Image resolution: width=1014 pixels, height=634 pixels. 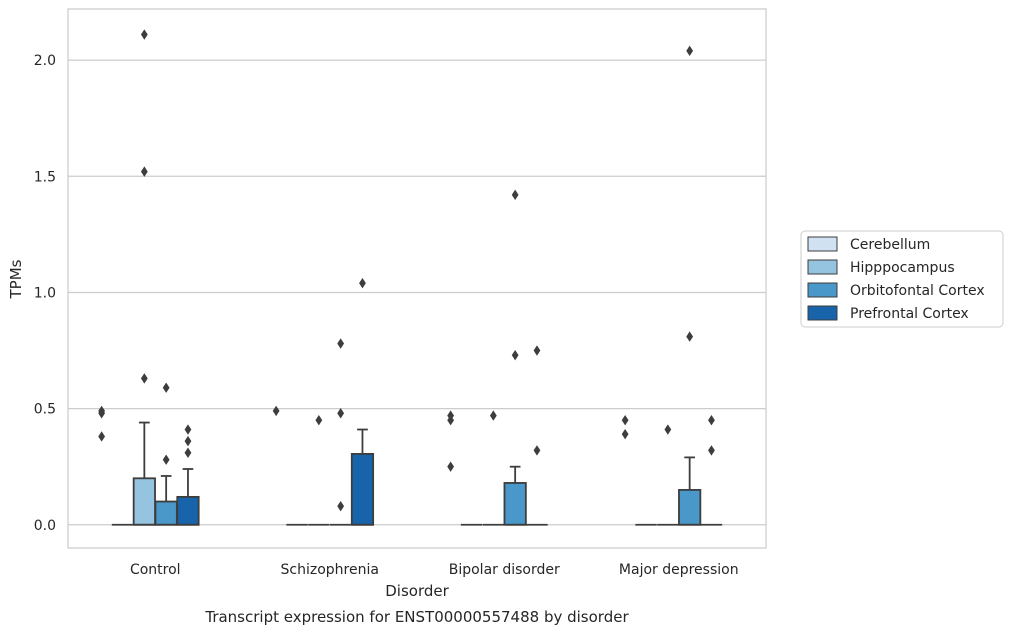 What do you see at coordinates (504, 570) in the screenshot?
I see `x-tick-label: Bipolar disorder` at bounding box center [504, 570].